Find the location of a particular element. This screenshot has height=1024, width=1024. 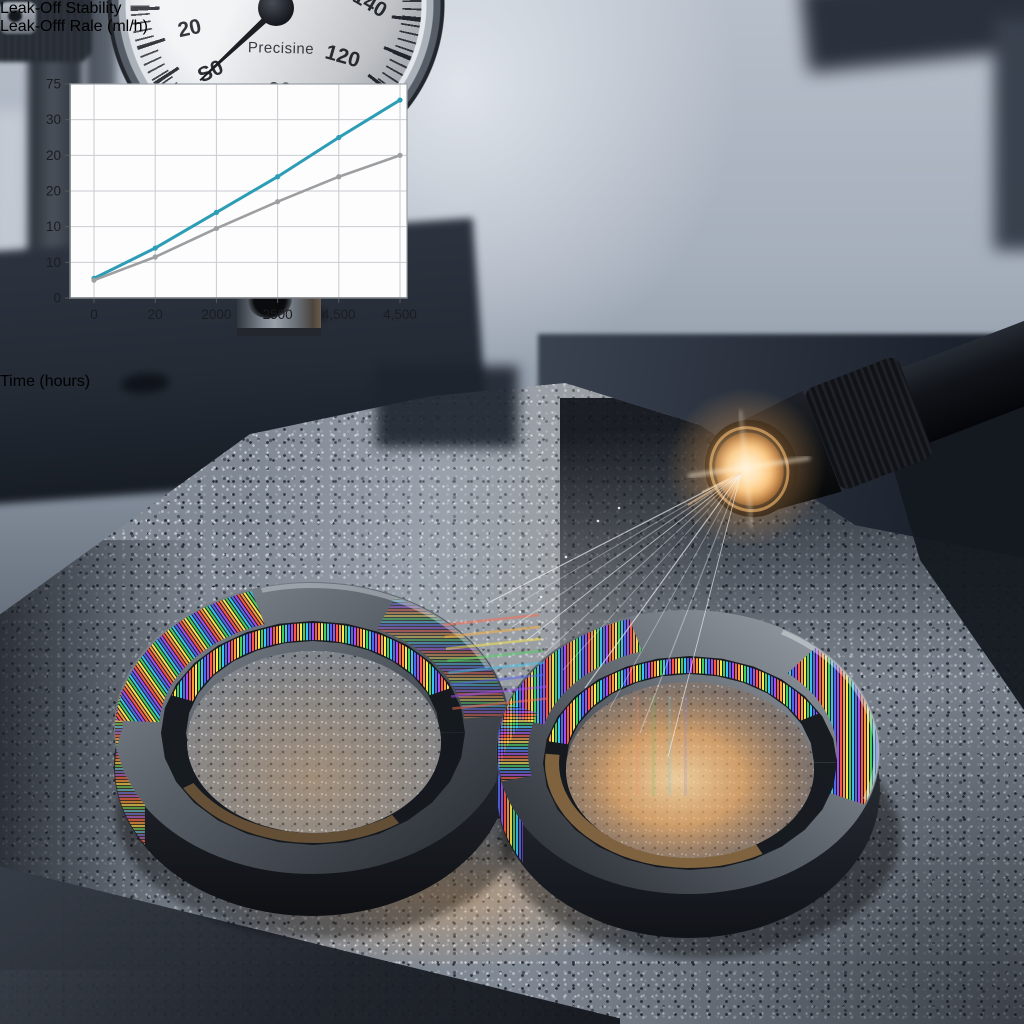

seal-ring-right is located at coordinates (698, 784).